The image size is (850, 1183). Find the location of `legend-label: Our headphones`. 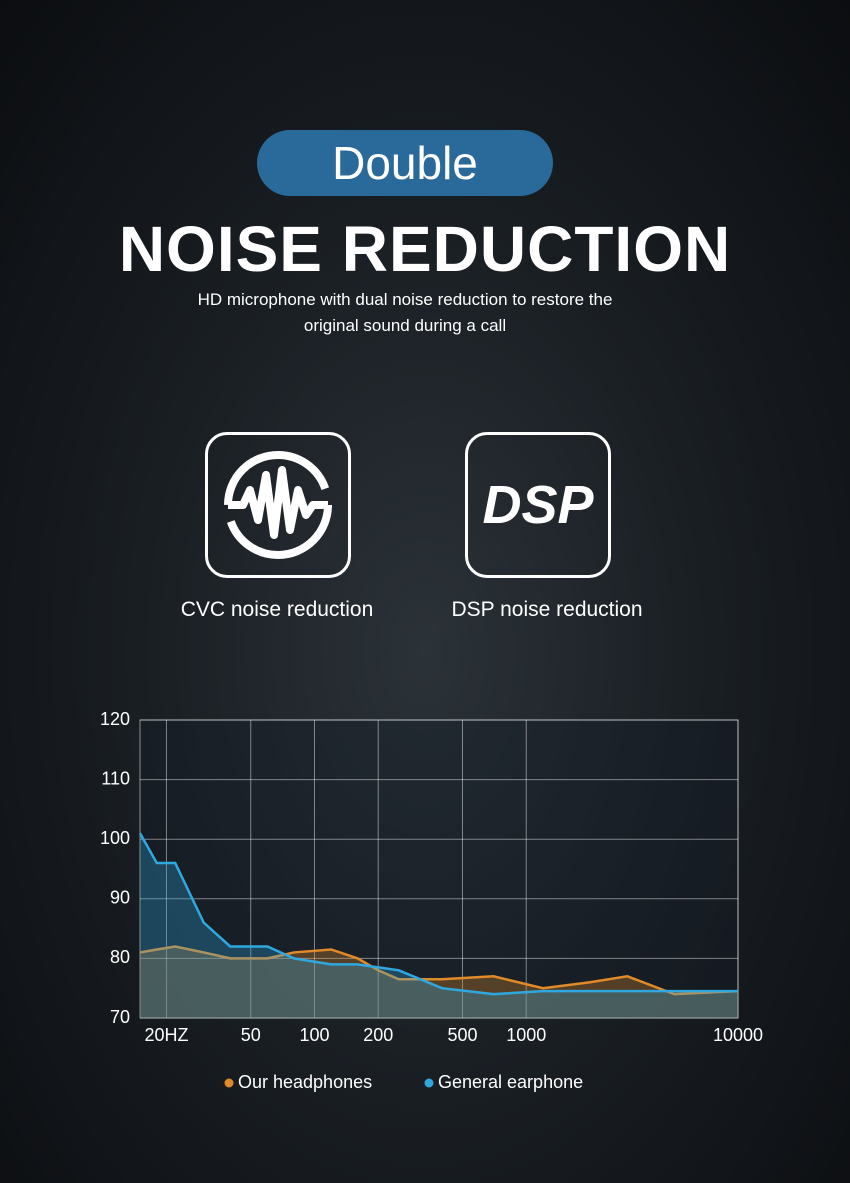

legend-label: Our headphones is located at coordinates (305, 1082).